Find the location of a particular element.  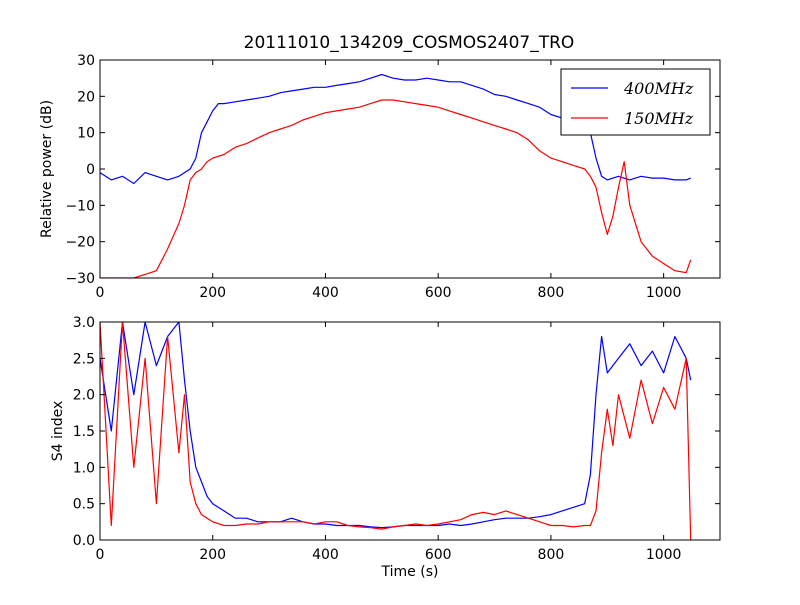

s4-x-tick-label: 600 is located at coordinates (438, 555).